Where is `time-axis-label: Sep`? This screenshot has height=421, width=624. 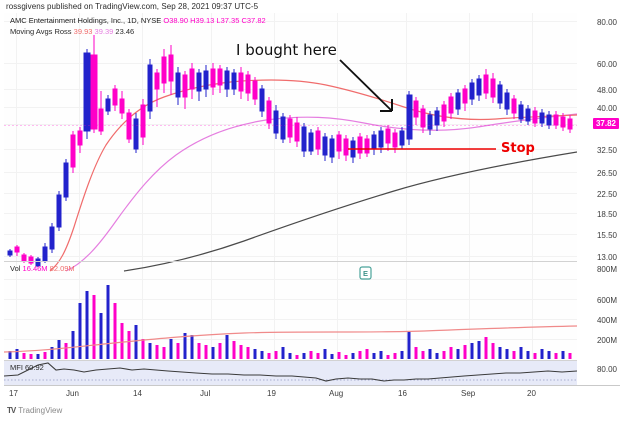 time-axis-label: Sep is located at coordinates (468, 393).